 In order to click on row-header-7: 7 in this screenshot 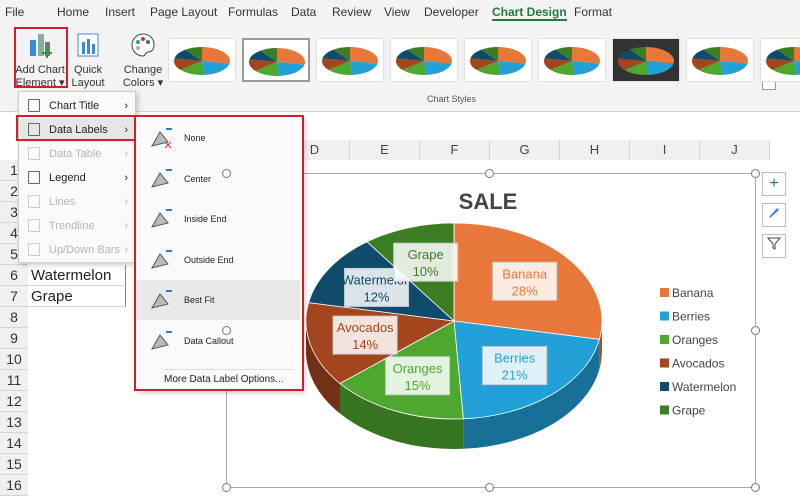, I will do `click(14, 296)`.